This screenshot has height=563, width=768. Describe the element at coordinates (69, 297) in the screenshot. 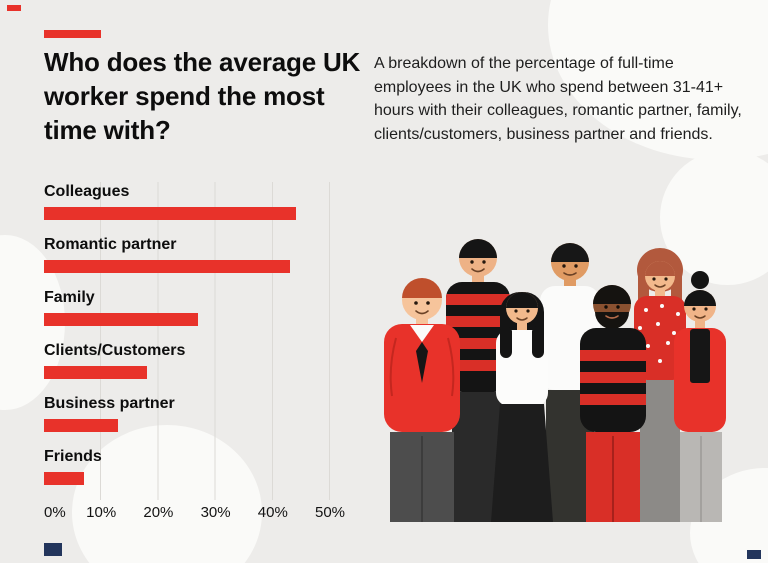

I see `bar-label: Family` at that location.